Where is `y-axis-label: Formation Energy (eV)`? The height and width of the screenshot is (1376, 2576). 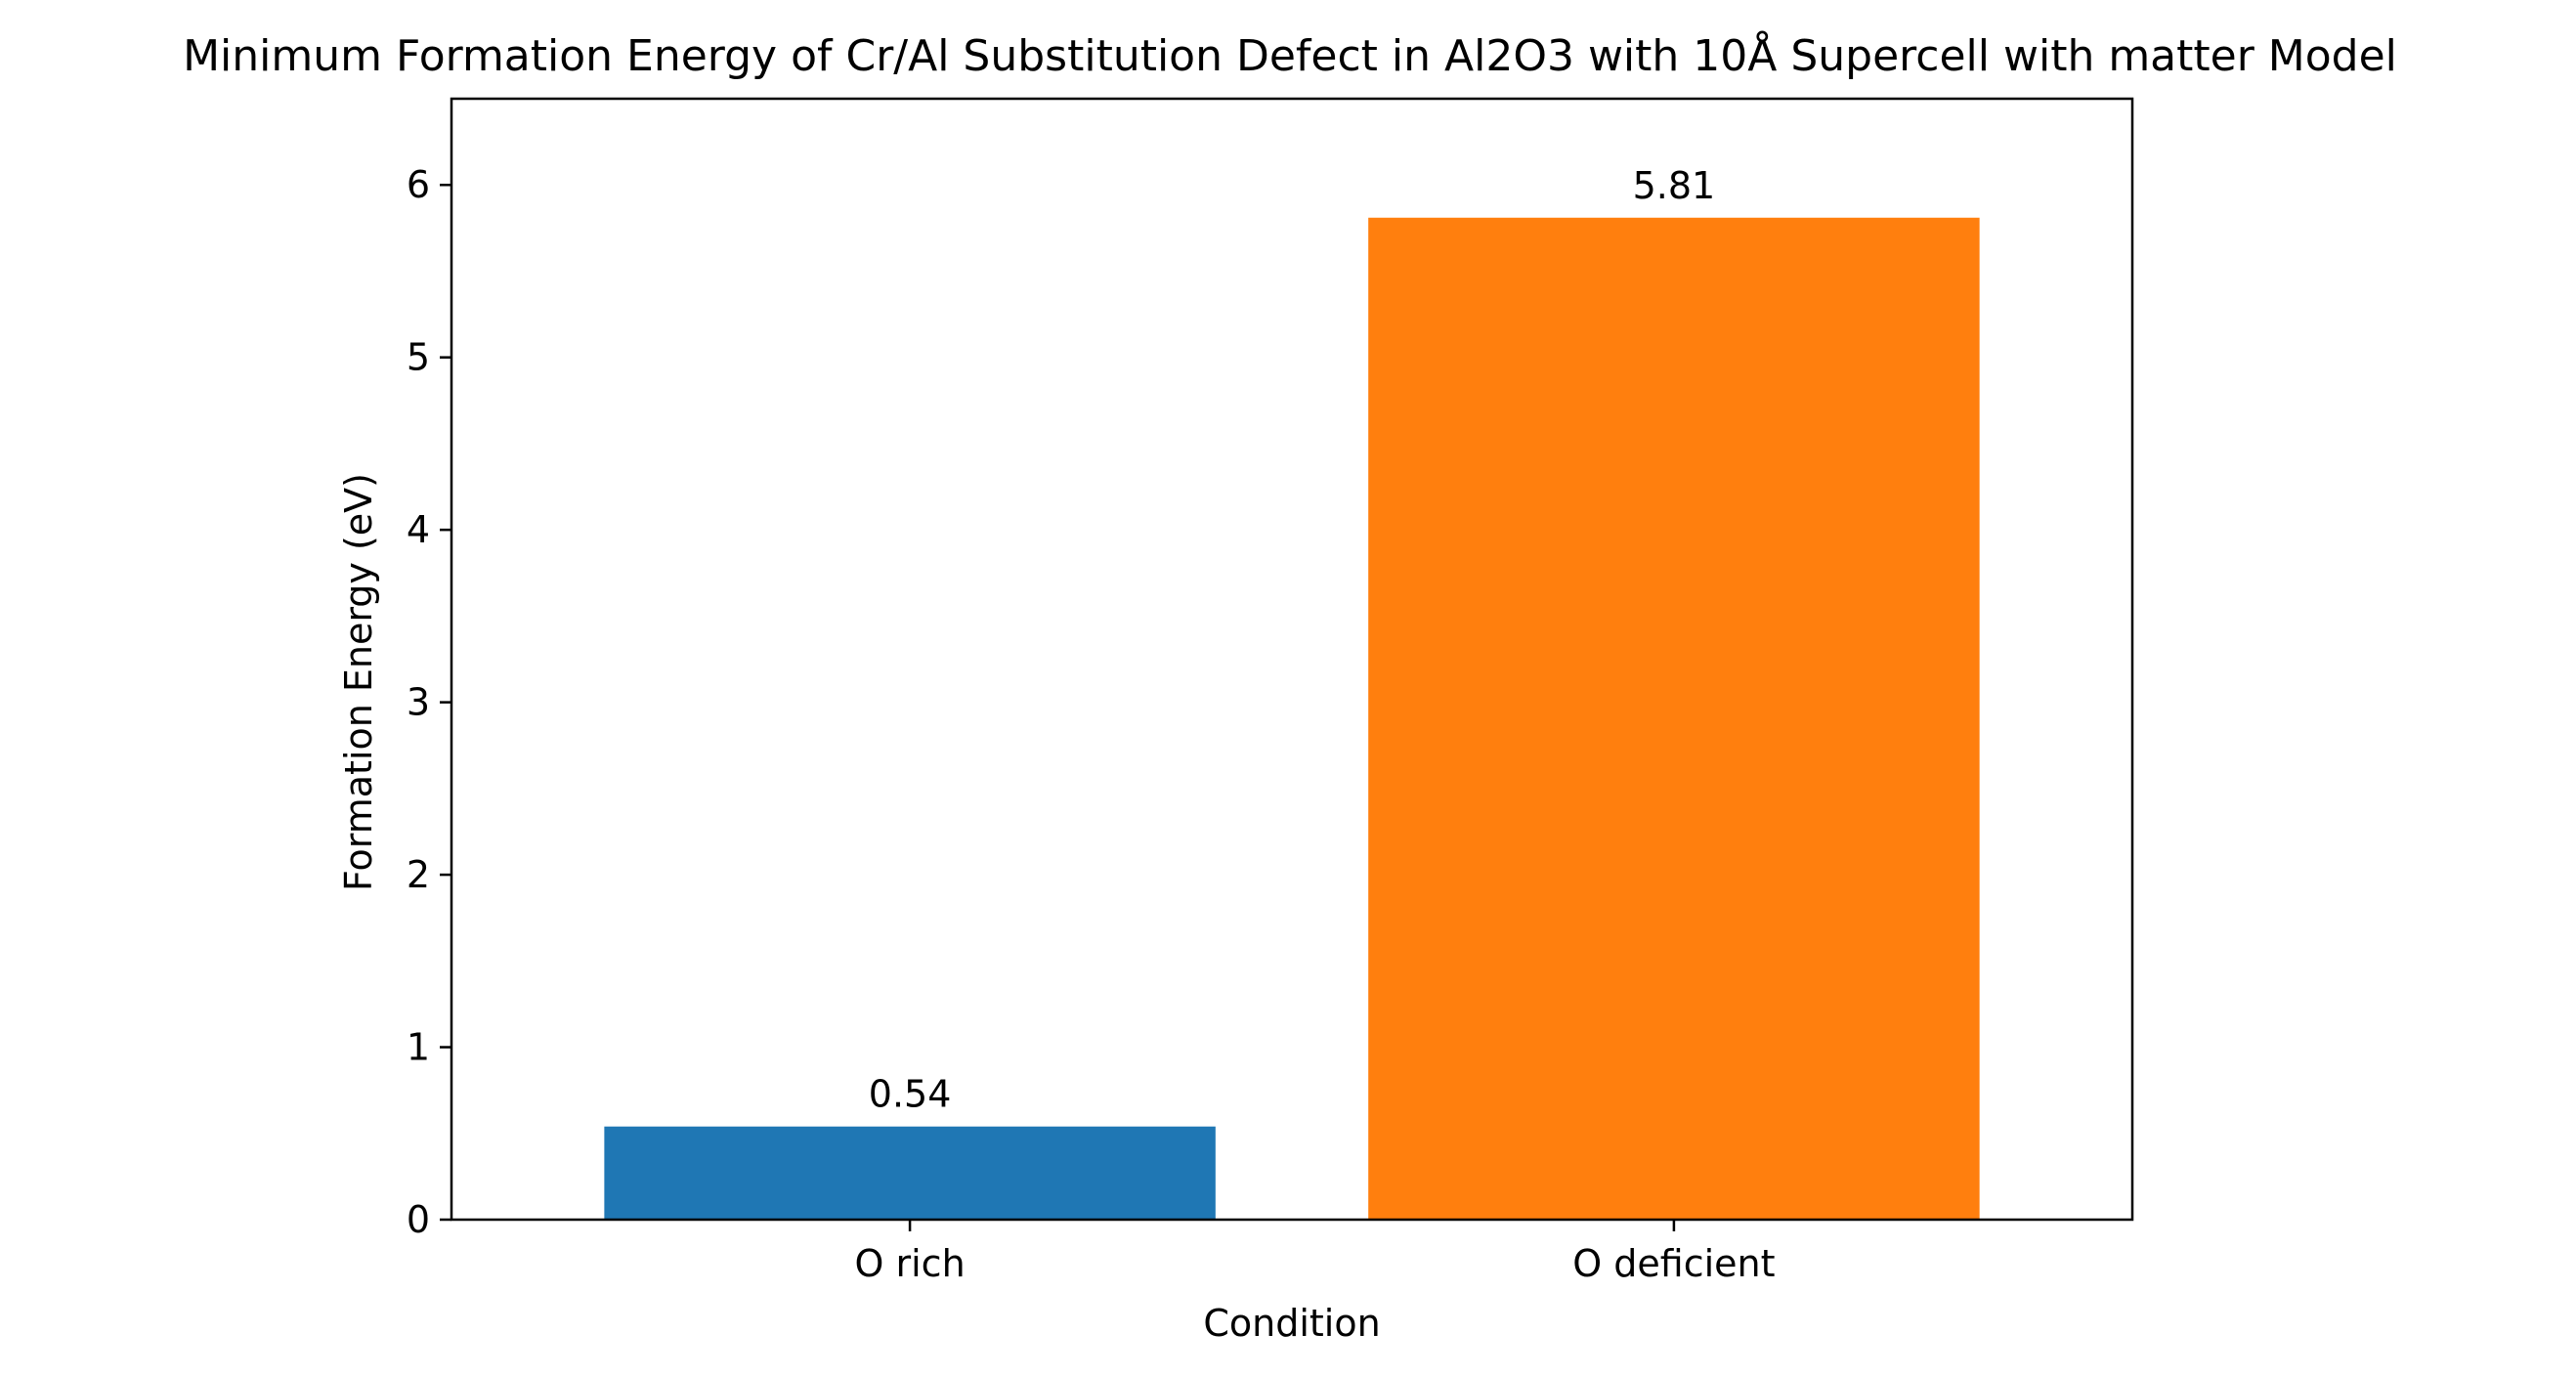
y-axis-label: Formation Energy (eV) is located at coordinates (359, 682).